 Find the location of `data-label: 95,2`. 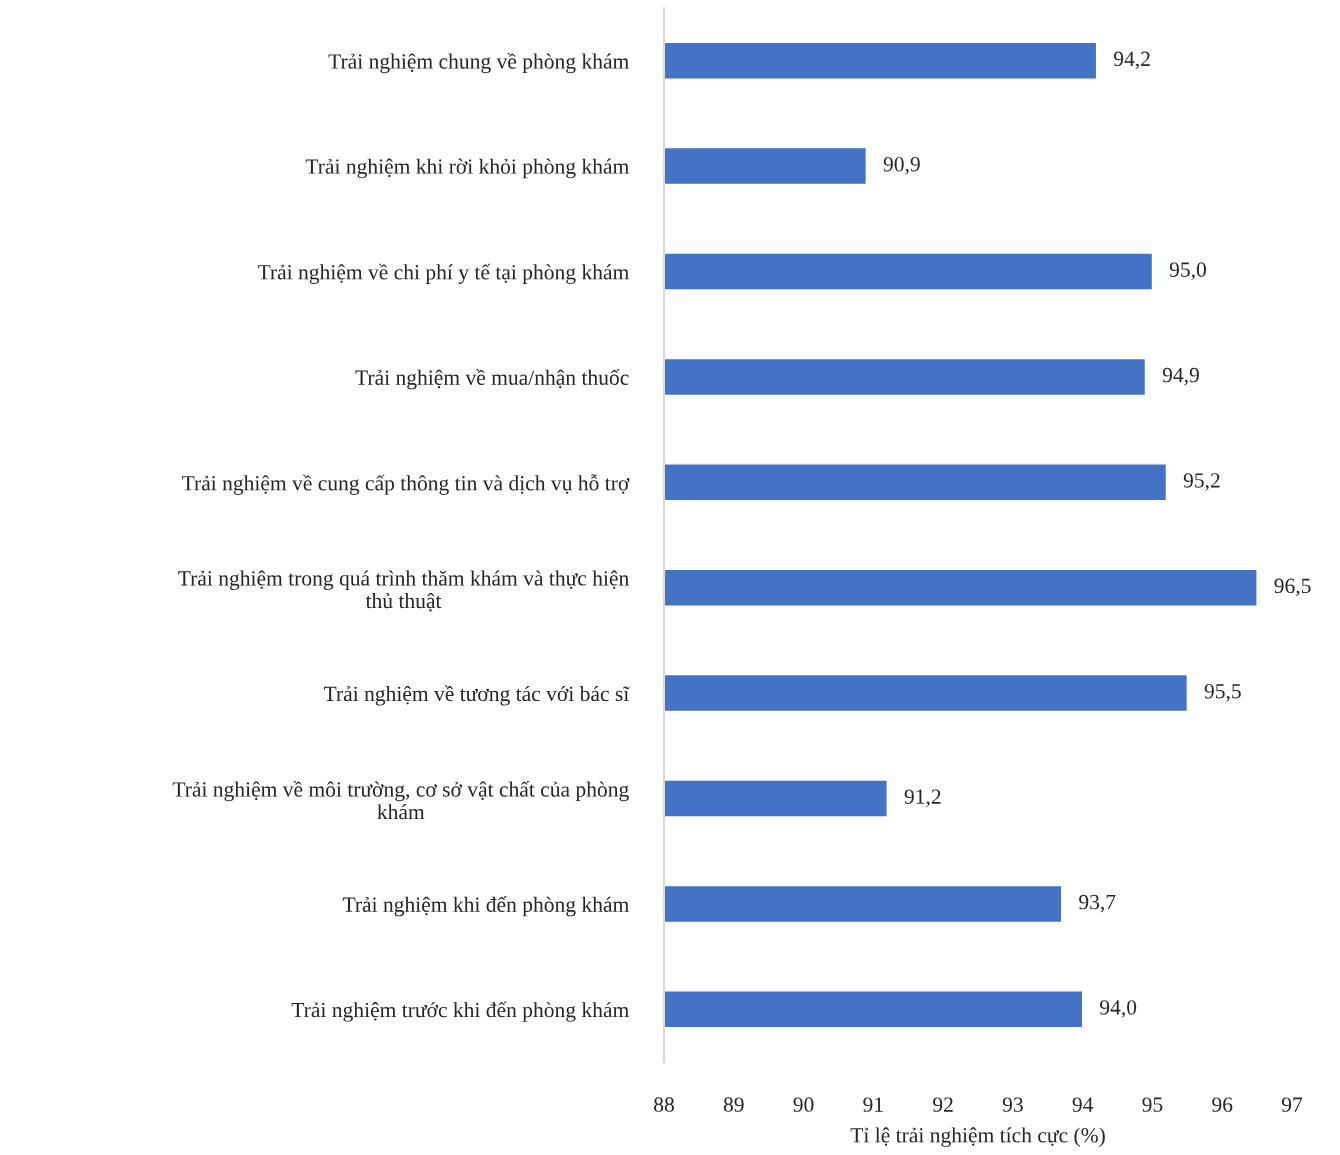

data-label: 95,2 is located at coordinates (1201, 482).